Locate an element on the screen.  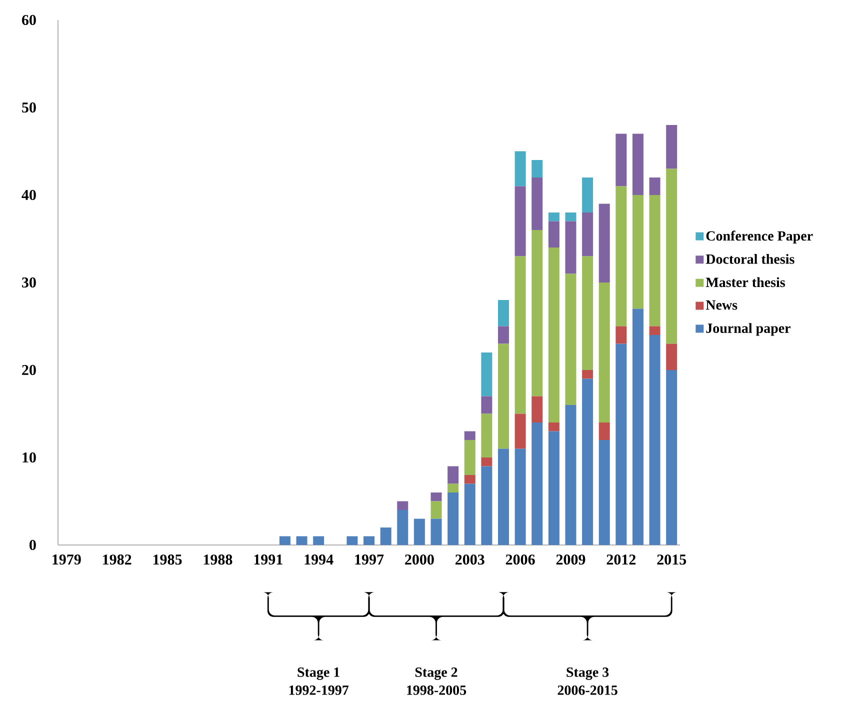
legend-label: Journal paper is located at coordinates (748, 329).